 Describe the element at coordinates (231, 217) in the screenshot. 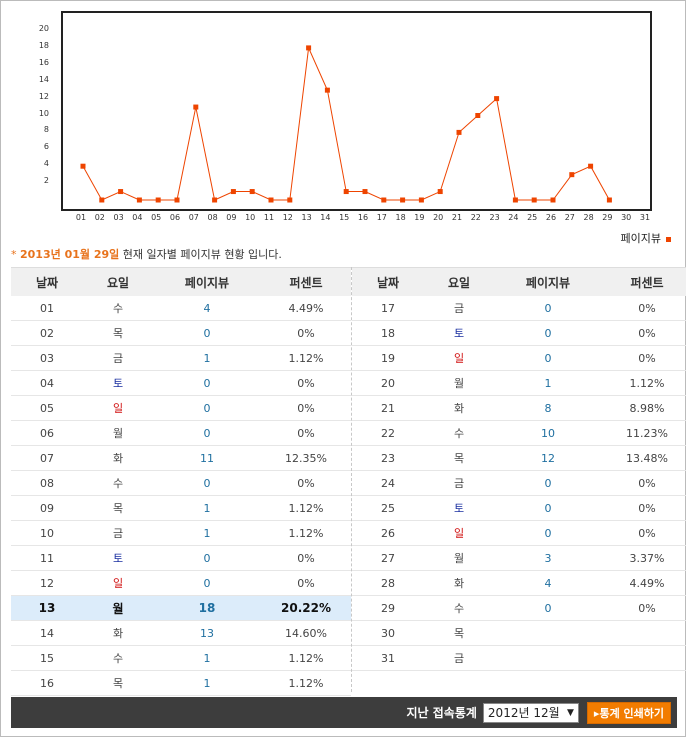

I see `x-tick-label: 09` at that location.